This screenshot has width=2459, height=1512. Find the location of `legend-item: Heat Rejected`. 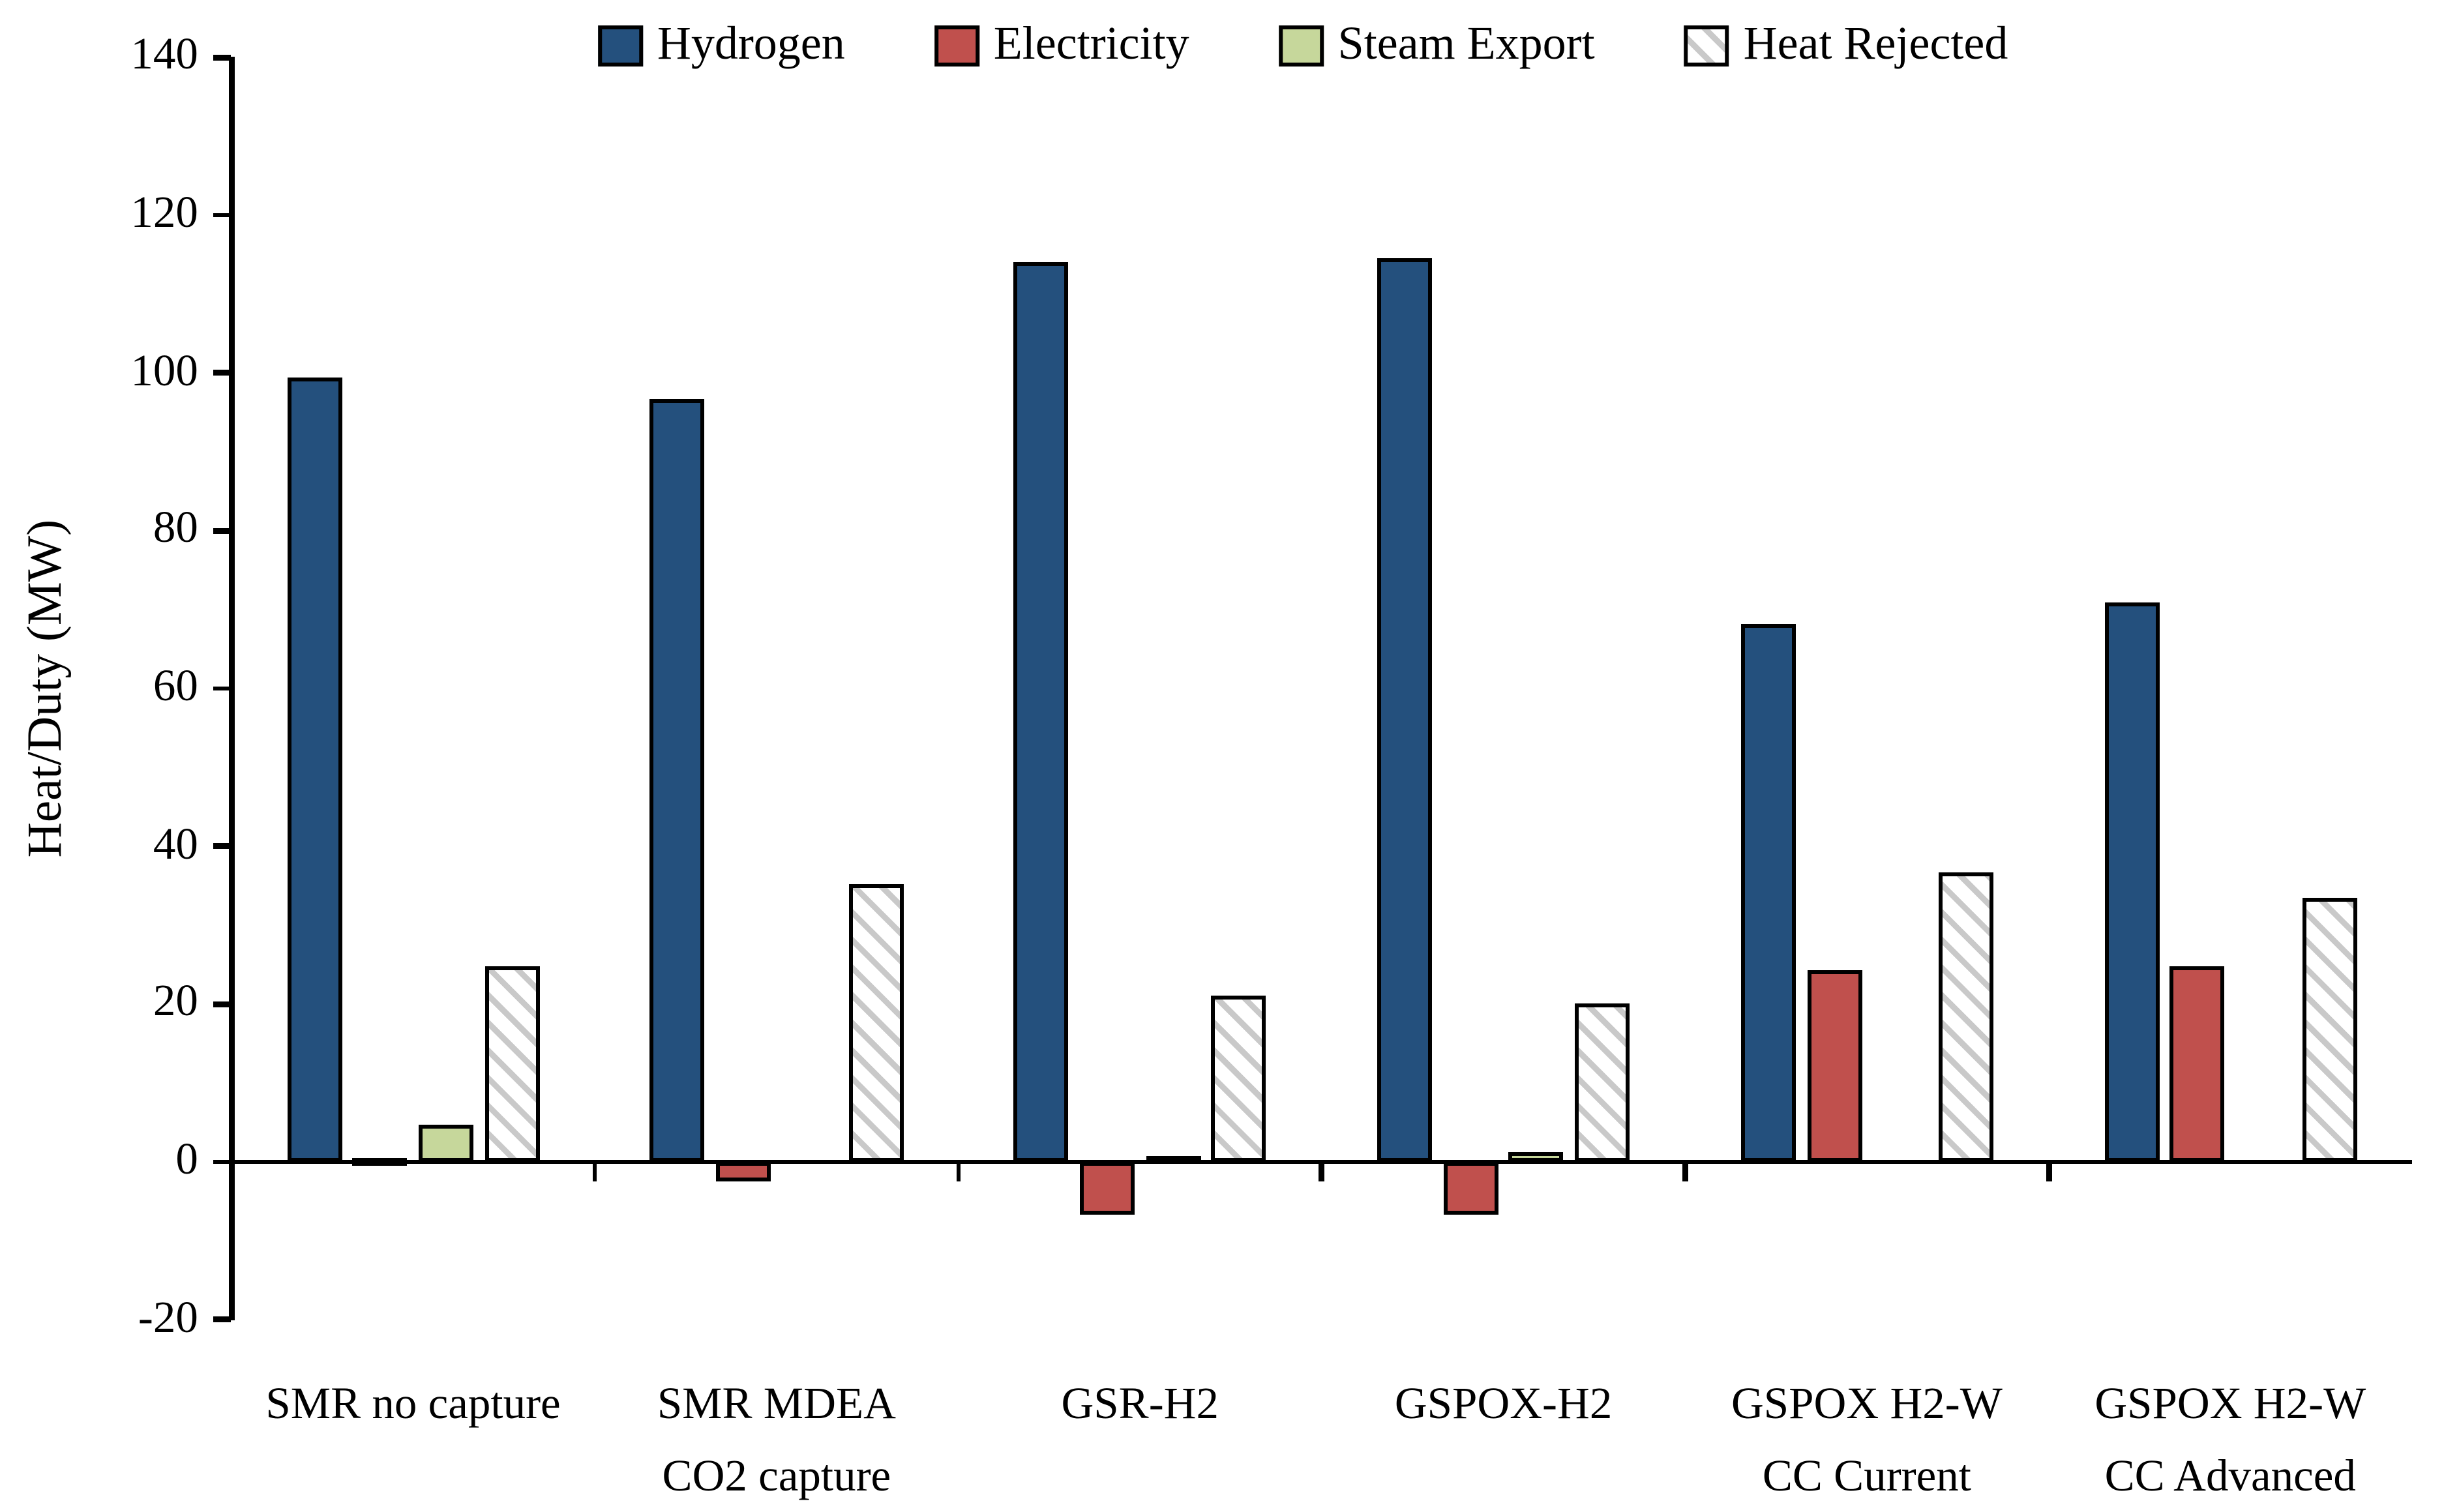

legend-item: Heat Rejected is located at coordinates (1846, 46).